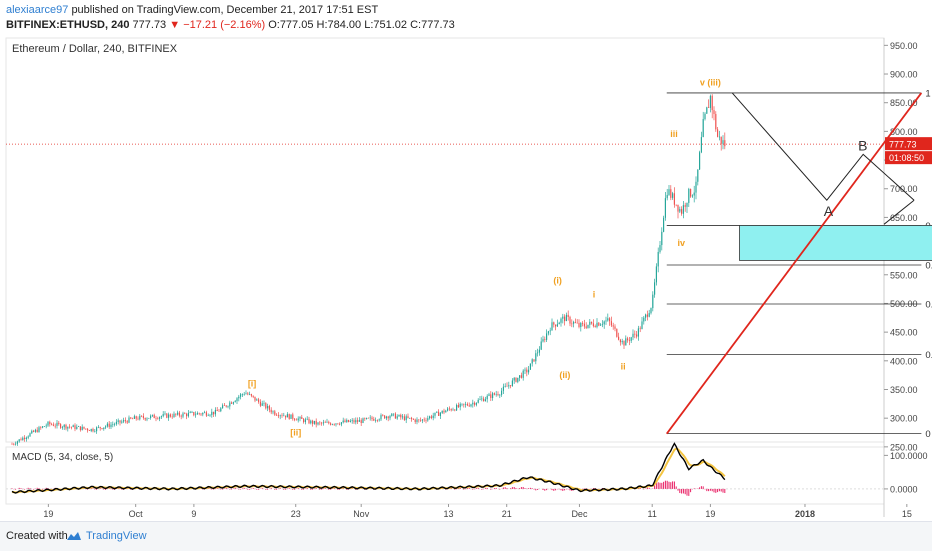 The image size is (932, 551). What do you see at coordinates (74, 536) in the screenshot?
I see `tradingview-logo-icon` at bounding box center [74, 536].